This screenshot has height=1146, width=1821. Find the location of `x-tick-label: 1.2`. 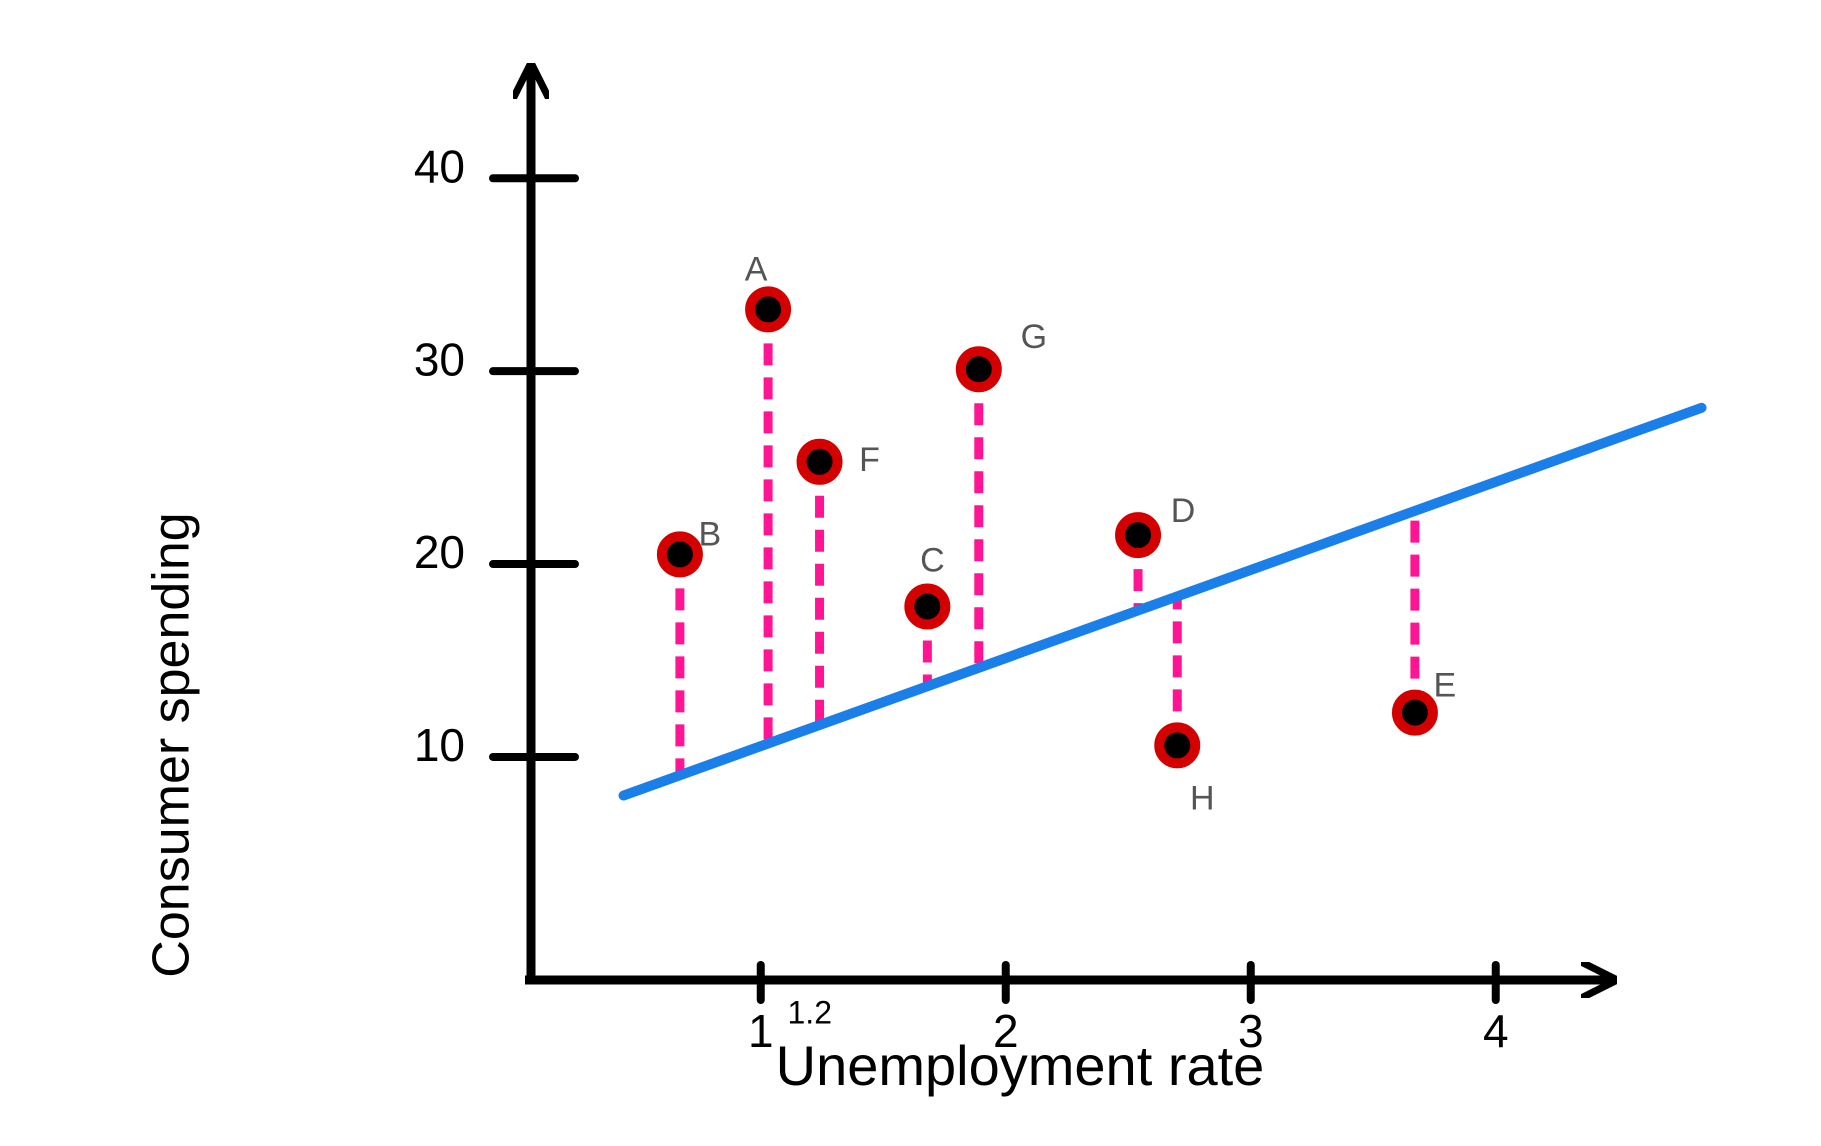

x-tick-label: 1.2 is located at coordinates (810, 1012).